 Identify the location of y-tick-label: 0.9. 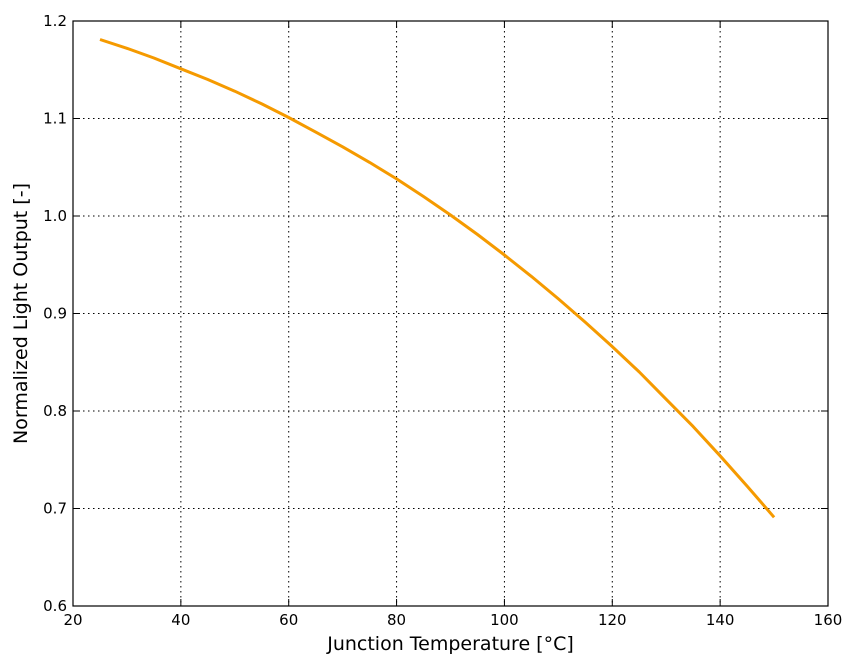
(55, 314).